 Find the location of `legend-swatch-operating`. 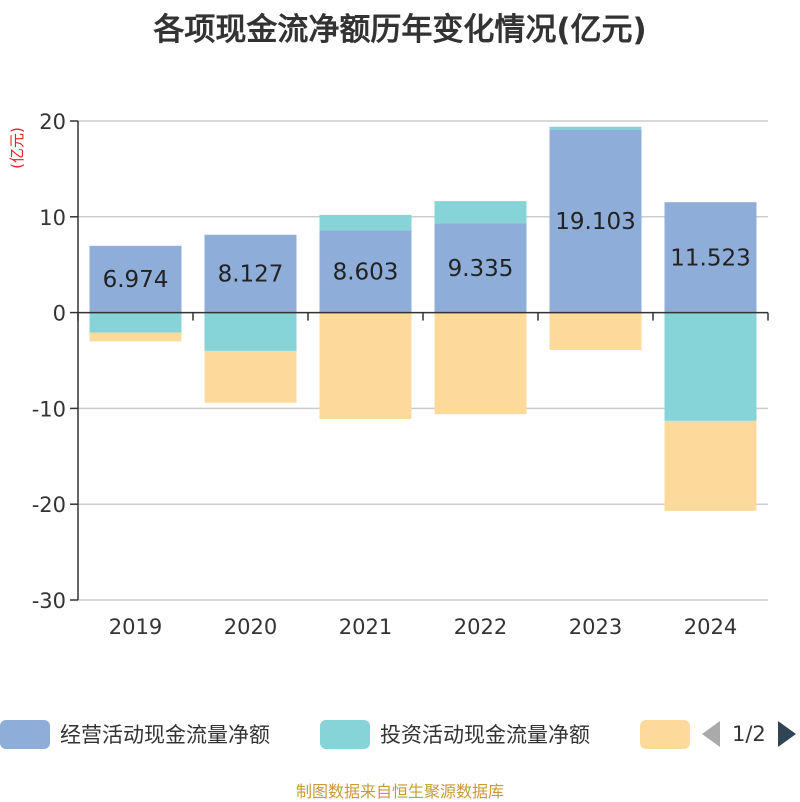

legend-swatch-operating is located at coordinates (25, 734).